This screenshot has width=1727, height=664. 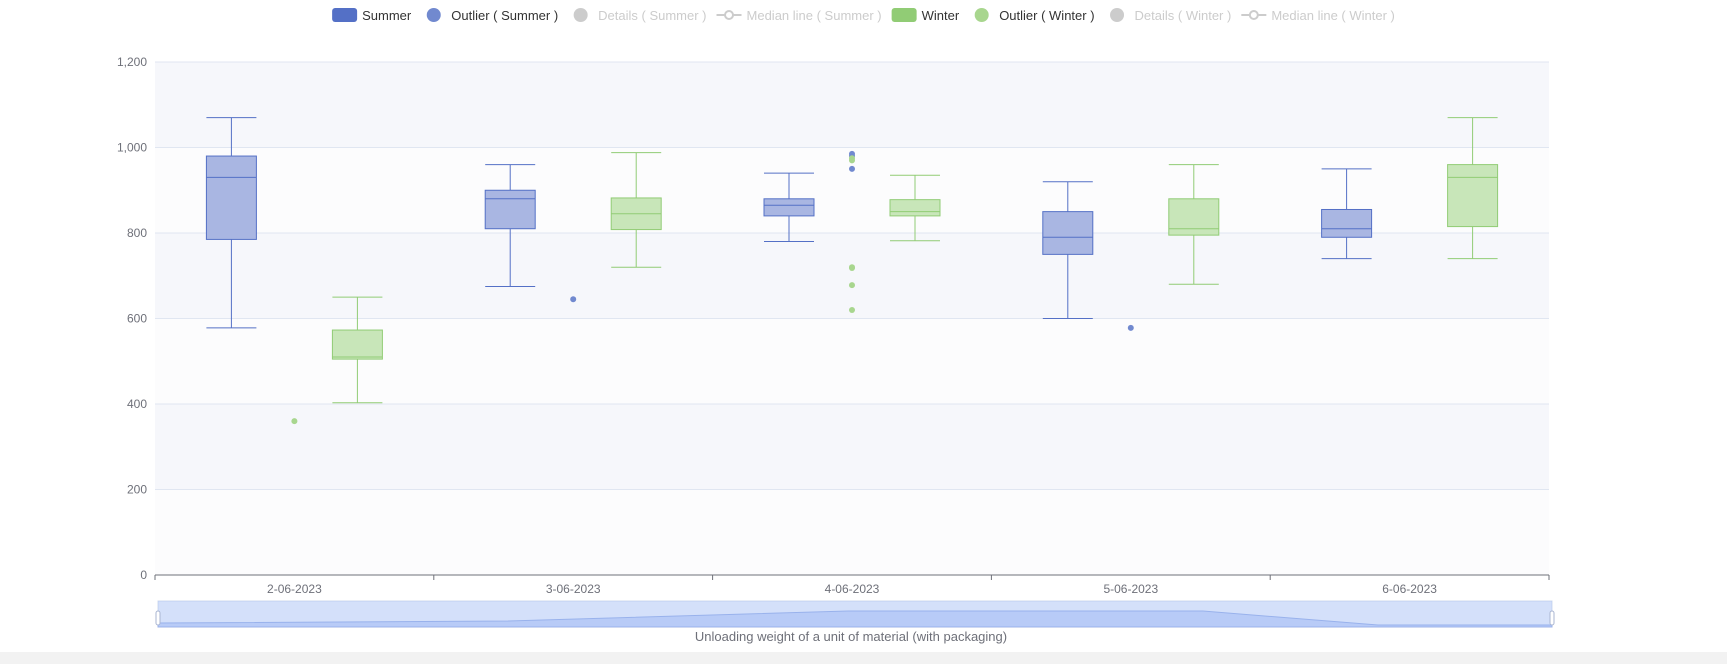 I want to click on legend-label: Winter, so click(x=941, y=15).